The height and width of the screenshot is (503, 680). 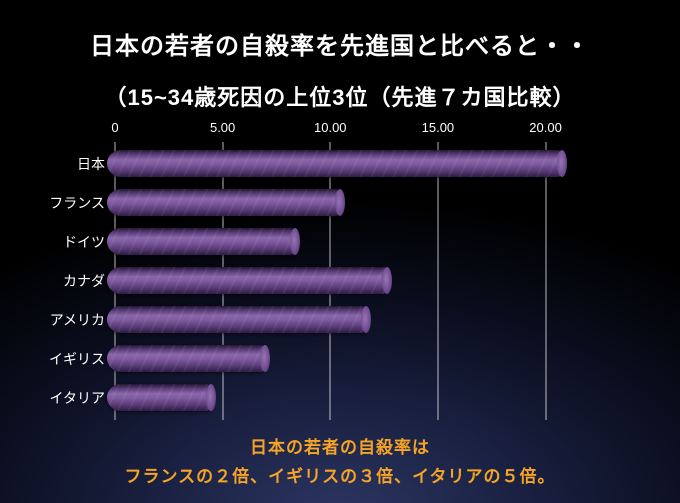 I want to click on x-tick-label: 10.00, so click(x=330, y=127).